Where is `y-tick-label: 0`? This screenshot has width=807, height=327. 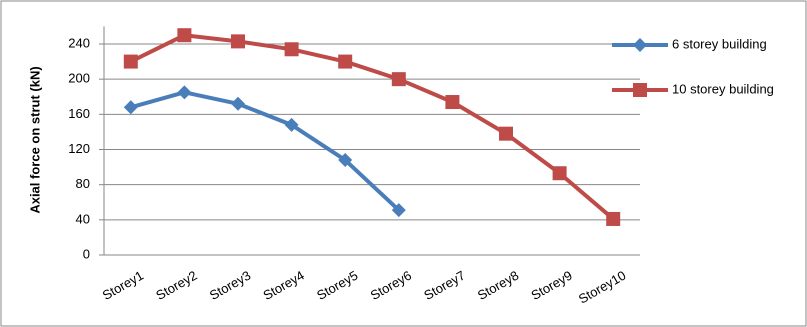
y-tick-label: 0 is located at coordinates (86, 253).